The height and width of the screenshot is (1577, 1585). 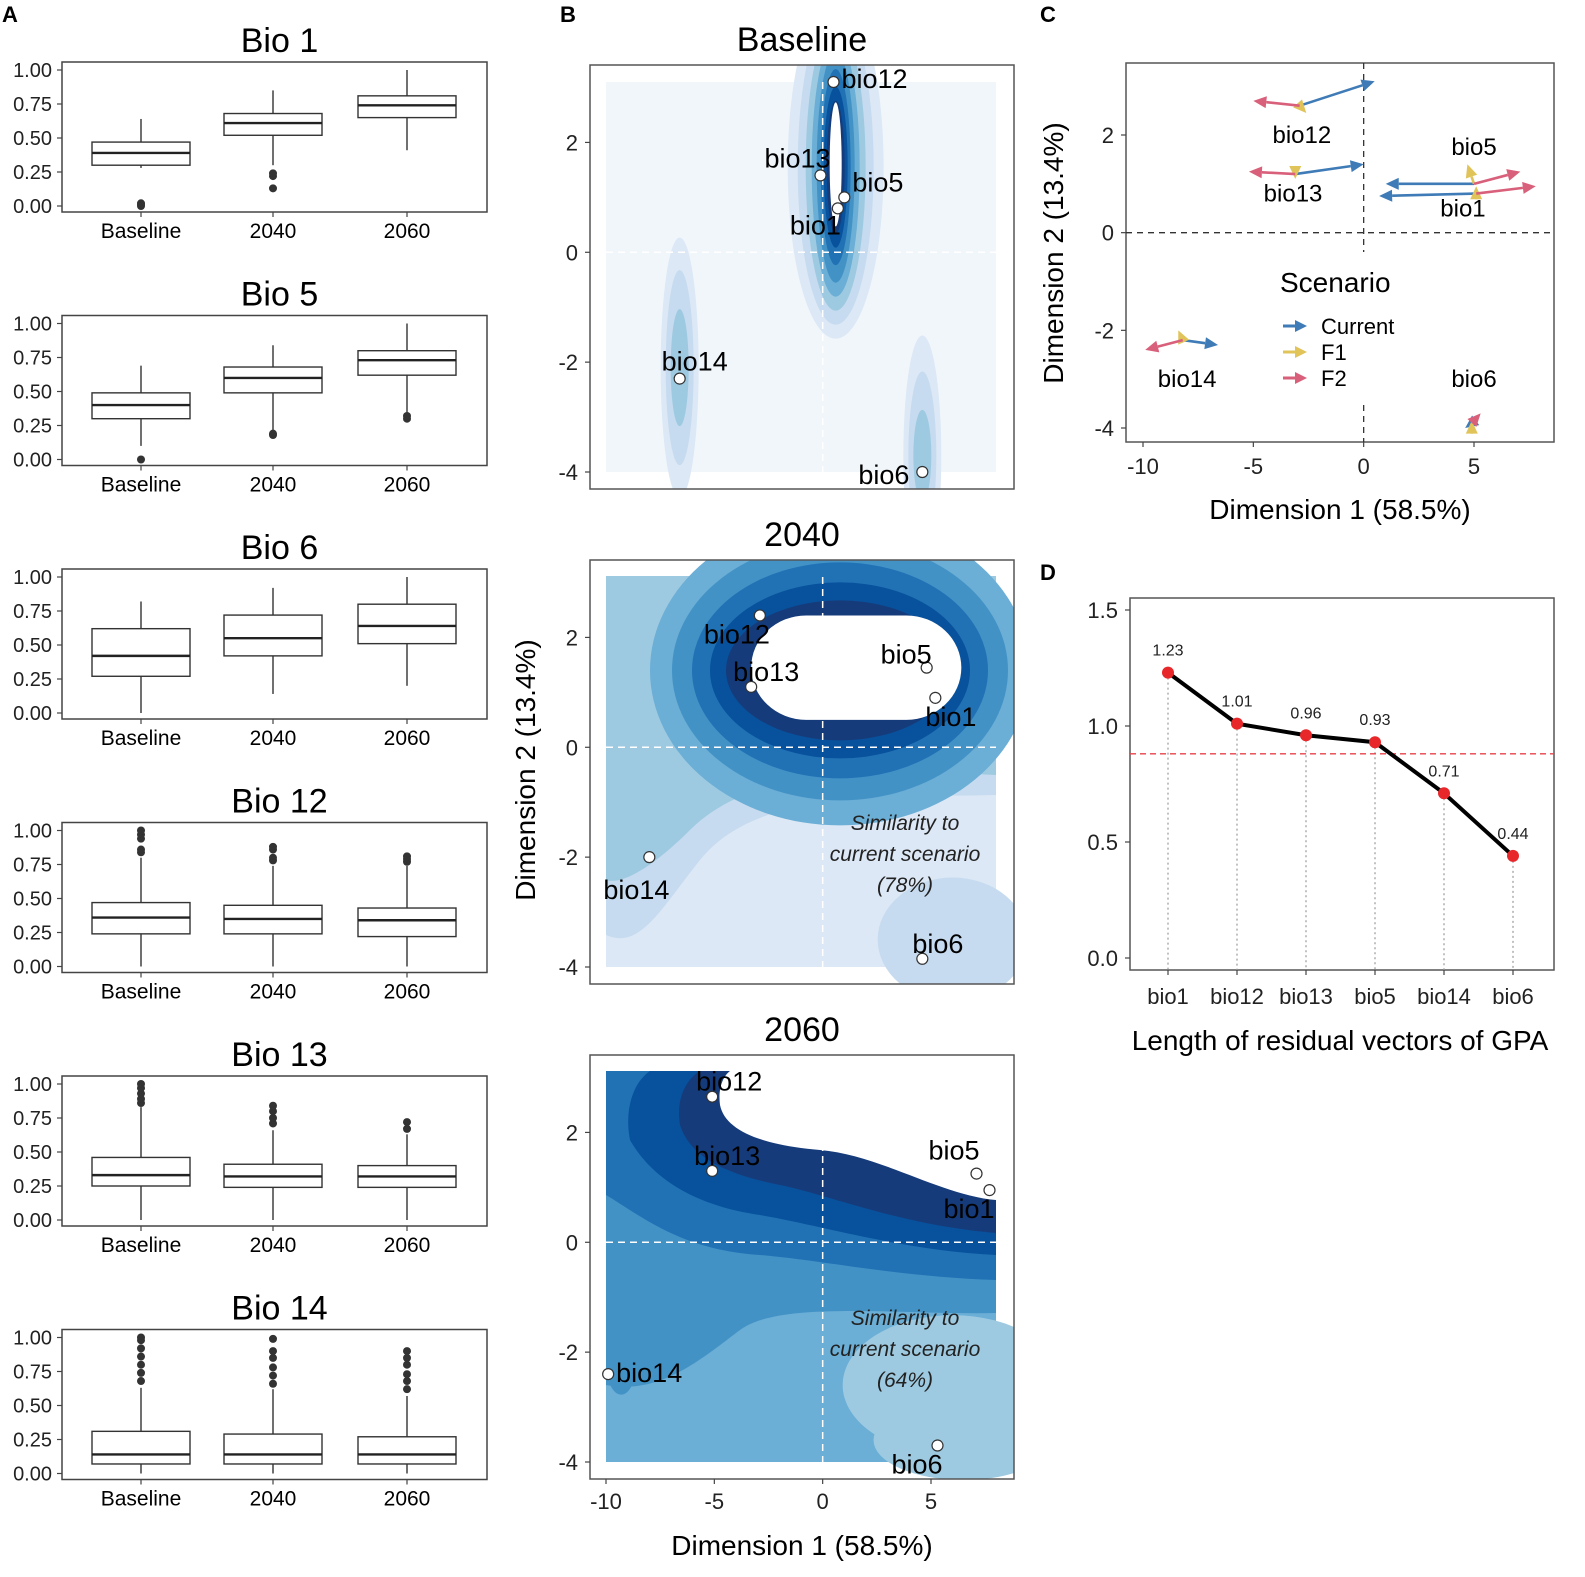 What do you see at coordinates (1374, 720) in the screenshot?
I see `data-label: 0.93` at bounding box center [1374, 720].